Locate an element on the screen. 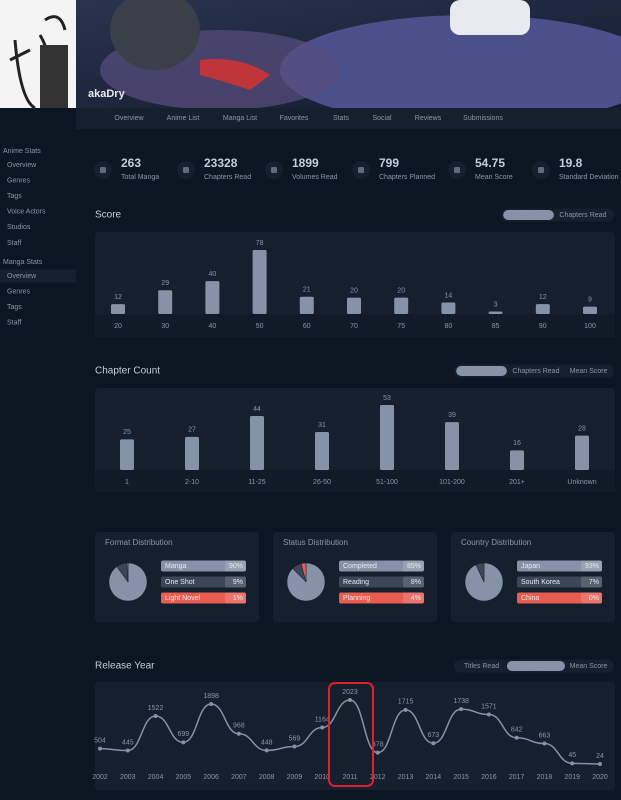 This screenshot has height=800, width=621. value-label: 9 is located at coordinates (590, 299).